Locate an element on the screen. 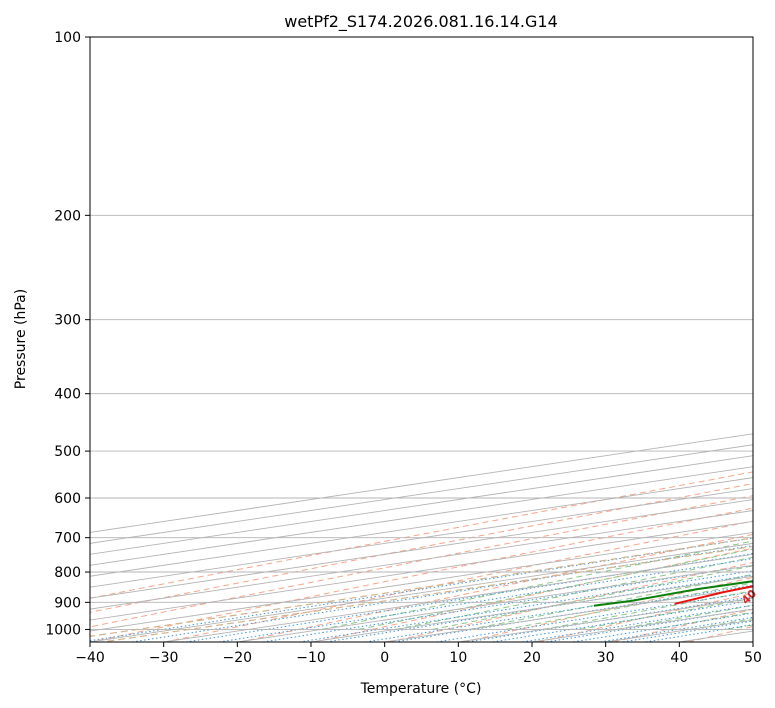 This screenshot has height=708, width=775. x-tick-label: 40 is located at coordinates (679, 658).